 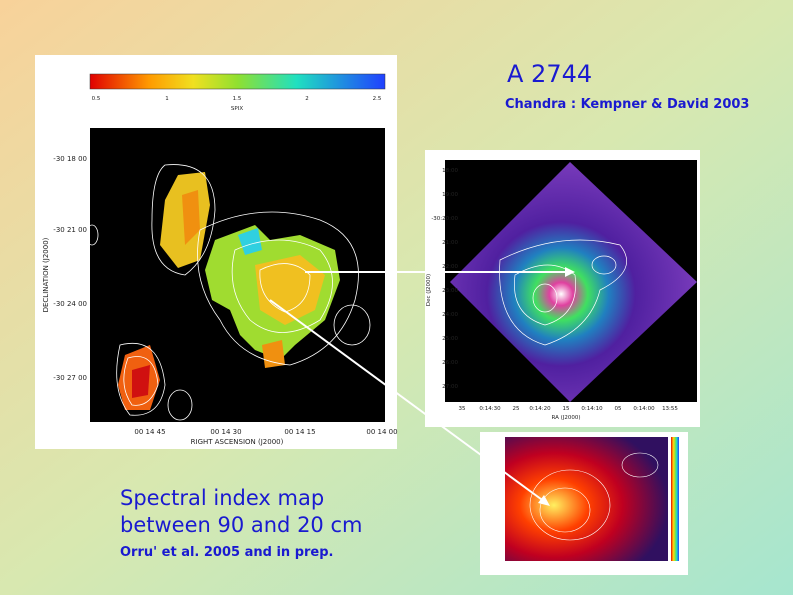 What do you see at coordinates (407, 401) in the screenshot?
I see `arrow` at bounding box center [407, 401].